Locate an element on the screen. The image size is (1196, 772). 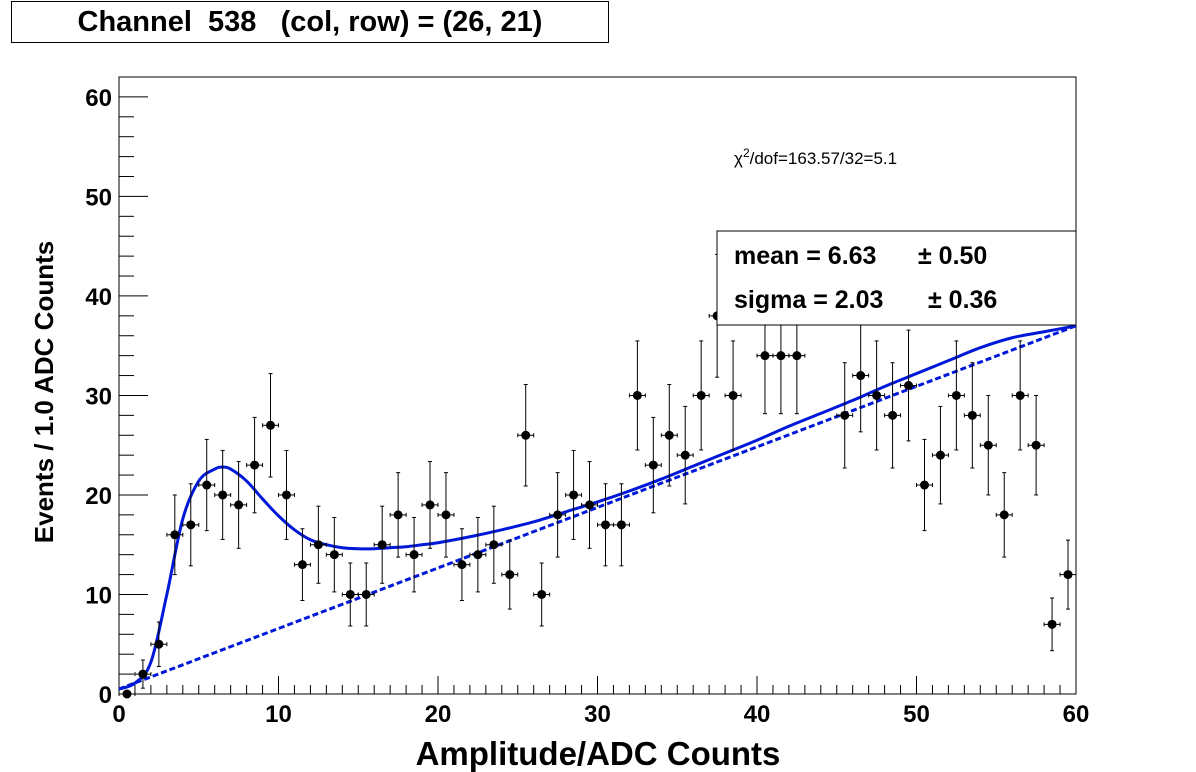
chi-dof-text: /dof=163.57/32=5.1 is located at coordinates (823, 158).